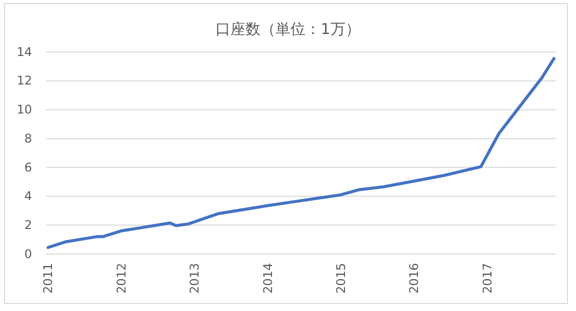 This screenshot has width=576, height=311. What do you see at coordinates (24, 81) in the screenshot?
I see `y-tick-label: 12` at bounding box center [24, 81].